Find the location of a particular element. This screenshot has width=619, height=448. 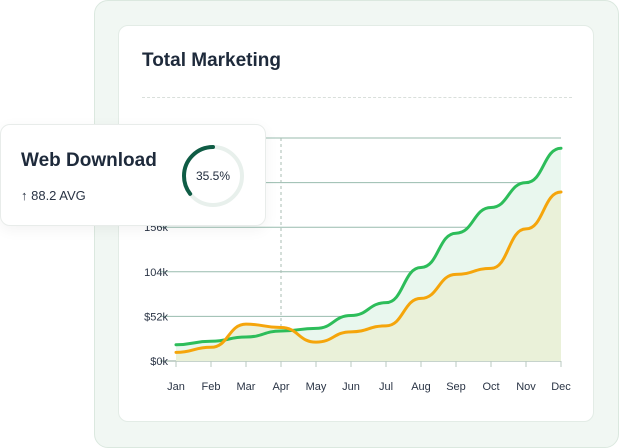

x-tick-label: Mar is located at coordinates (246, 387).